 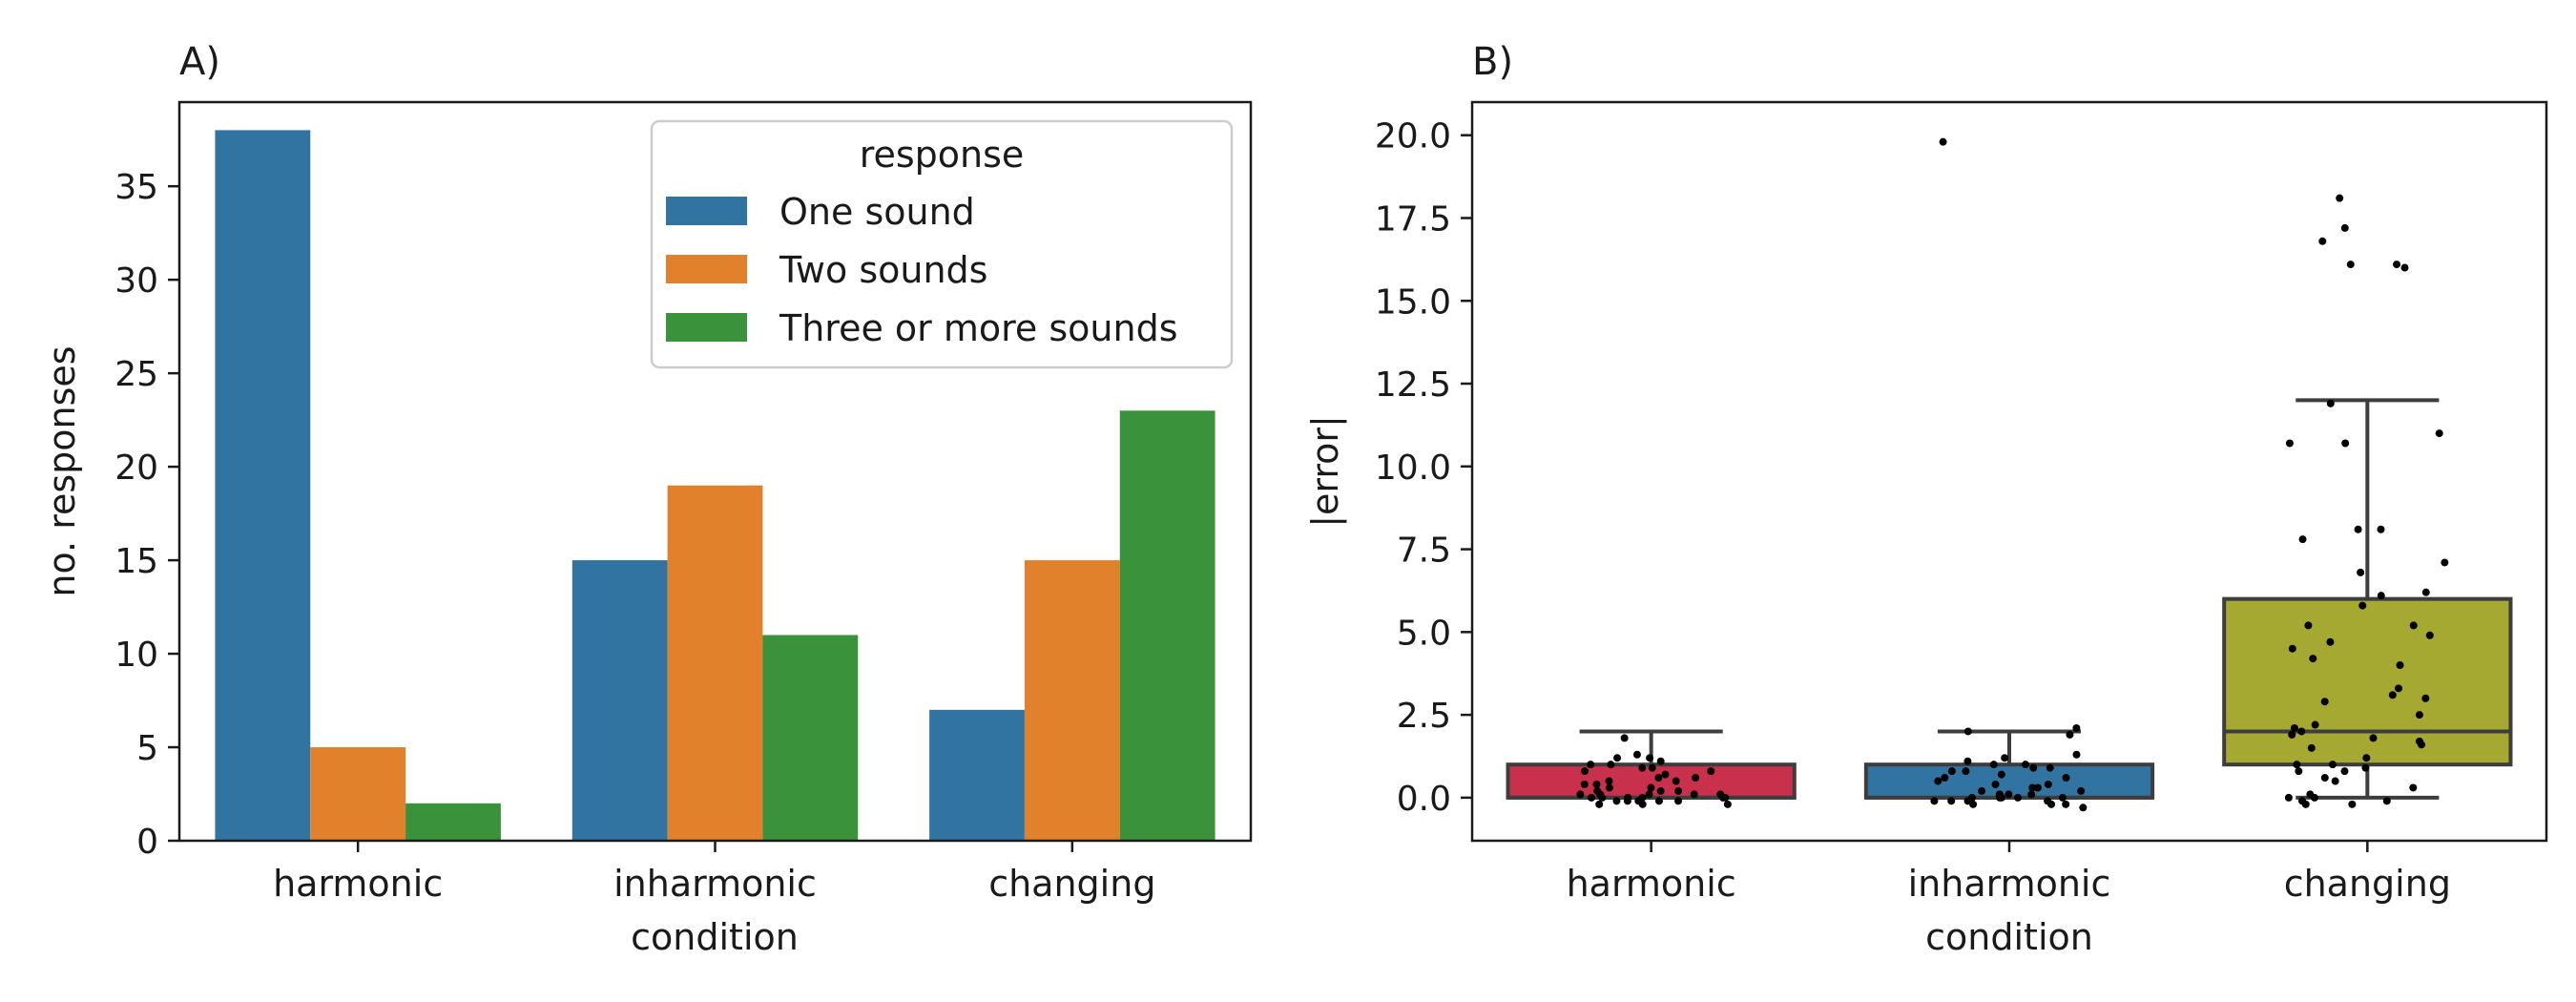 What do you see at coordinates (706, 327) in the screenshot?
I see `legend-swatch-three-or-more-sounds` at bounding box center [706, 327].